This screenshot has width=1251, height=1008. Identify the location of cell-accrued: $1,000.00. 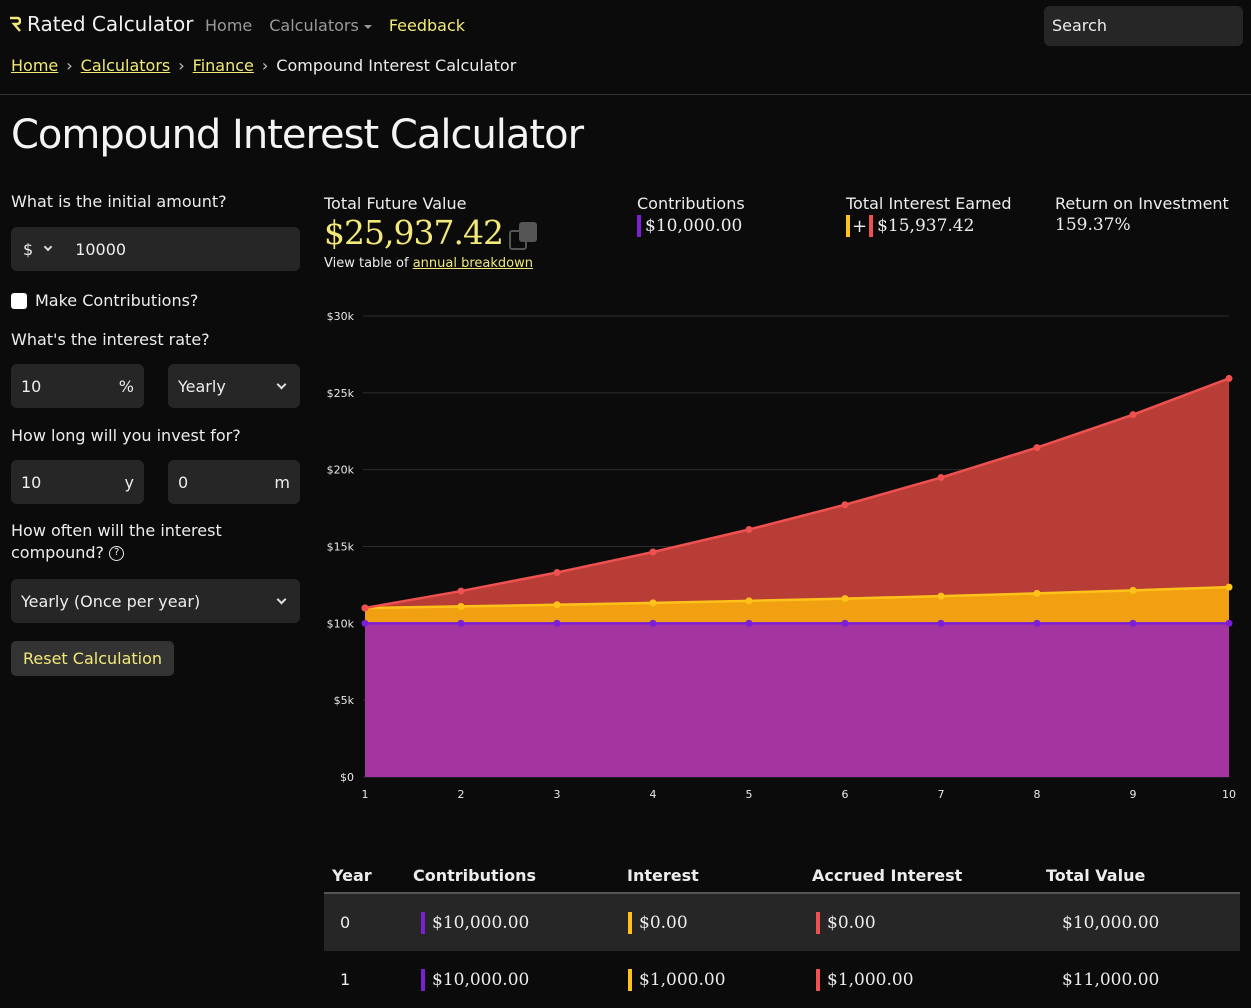
(870, 979).